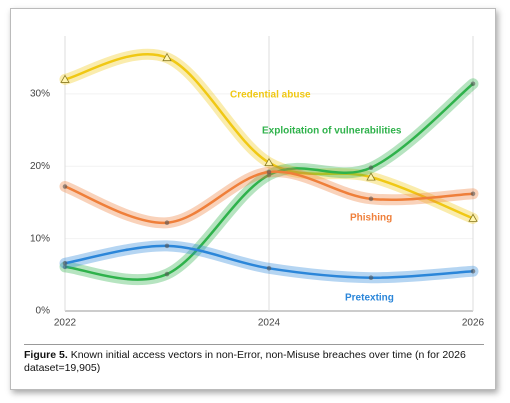 The width and height of the screenshot is (510, 403). What do you see at coordinates (332, 131) in the screenshot?
I see `series-label: Exploitation of vulnerabilities` at bounding box center [332, 131].